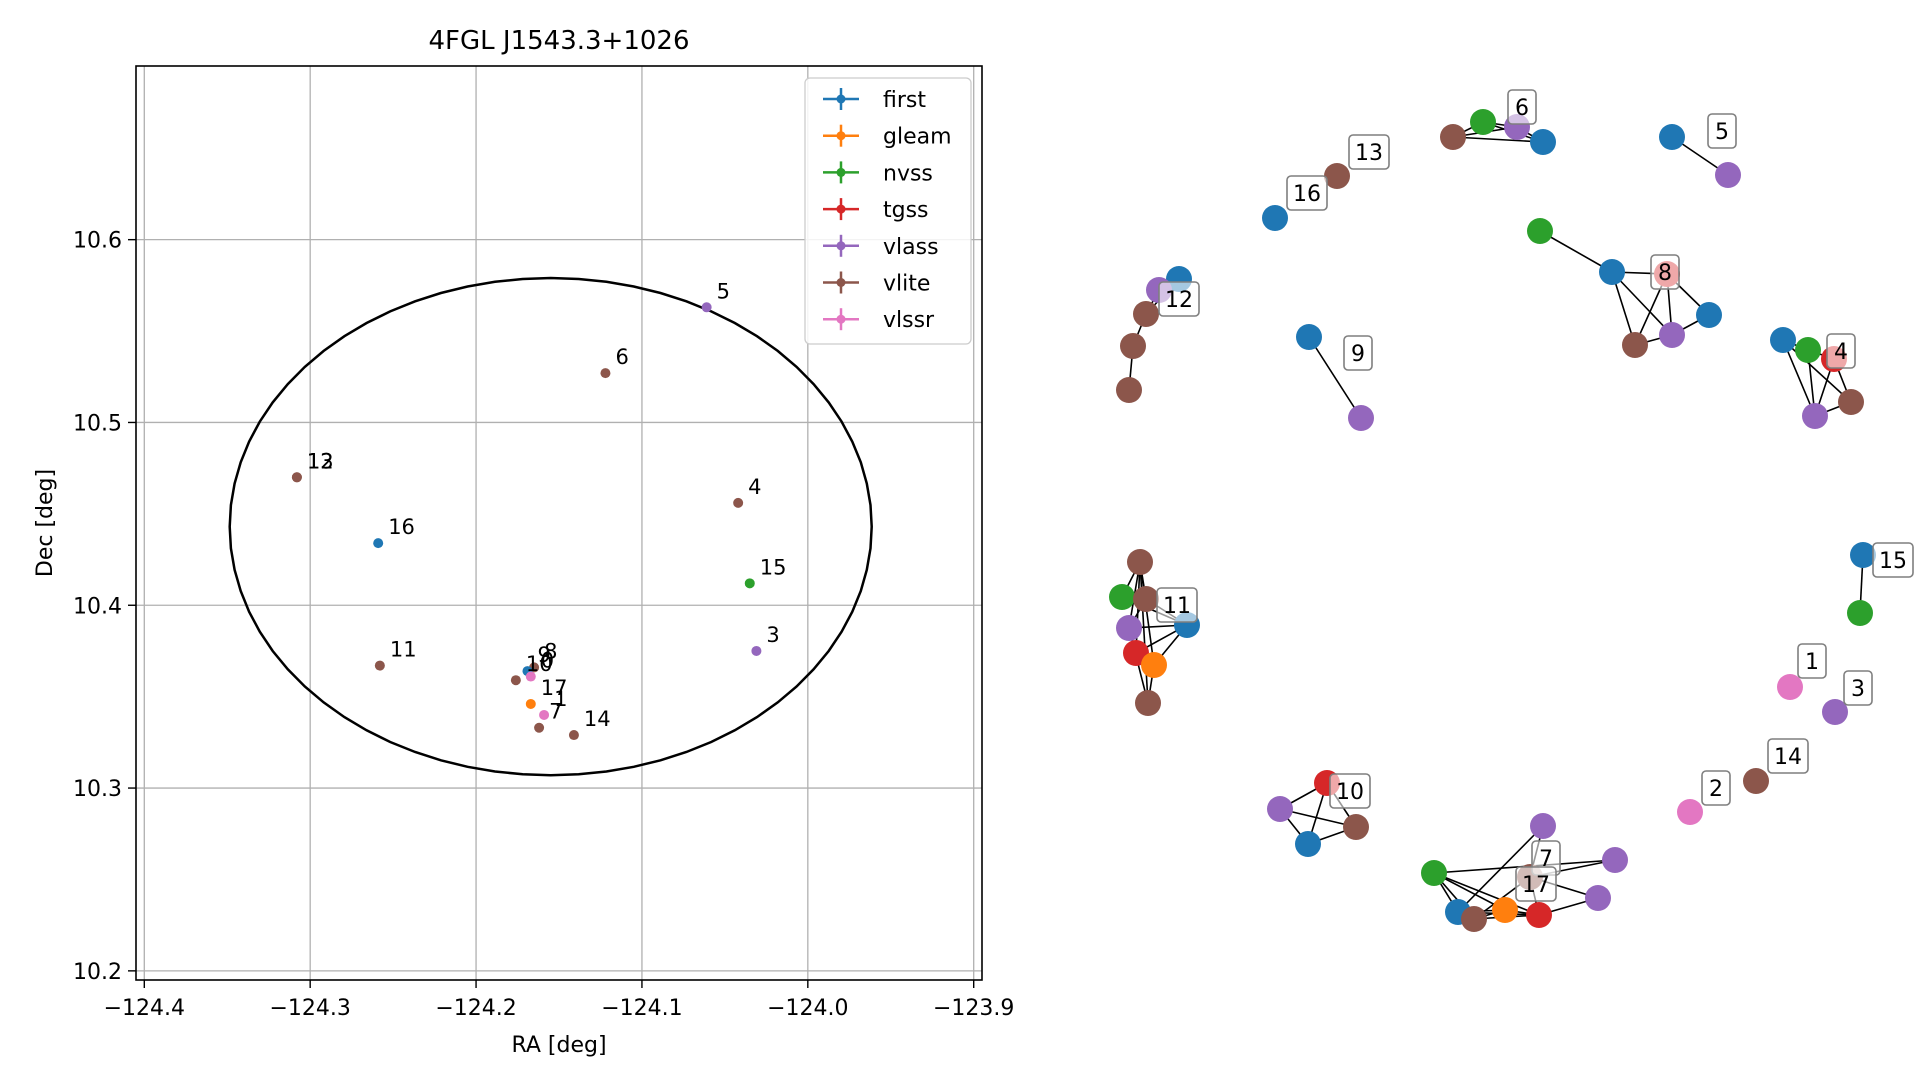 Image resolution: width=1919 pixels, height=1080 pixels. I want to click on y-tick-label: 10.4, so click(97, 606).